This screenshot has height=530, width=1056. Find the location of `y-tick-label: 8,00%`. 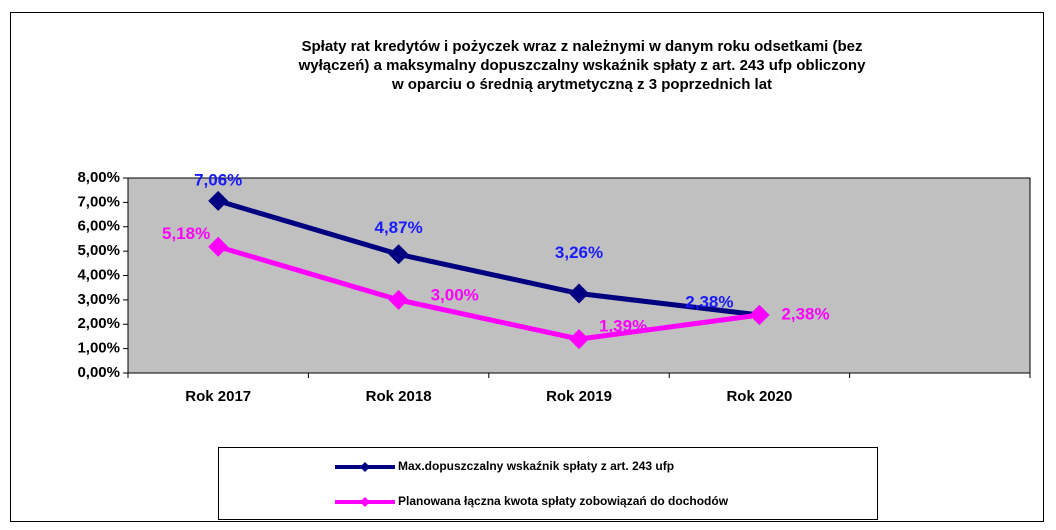

y-tick-label: 8,00% is located at coordinates (98, 177).